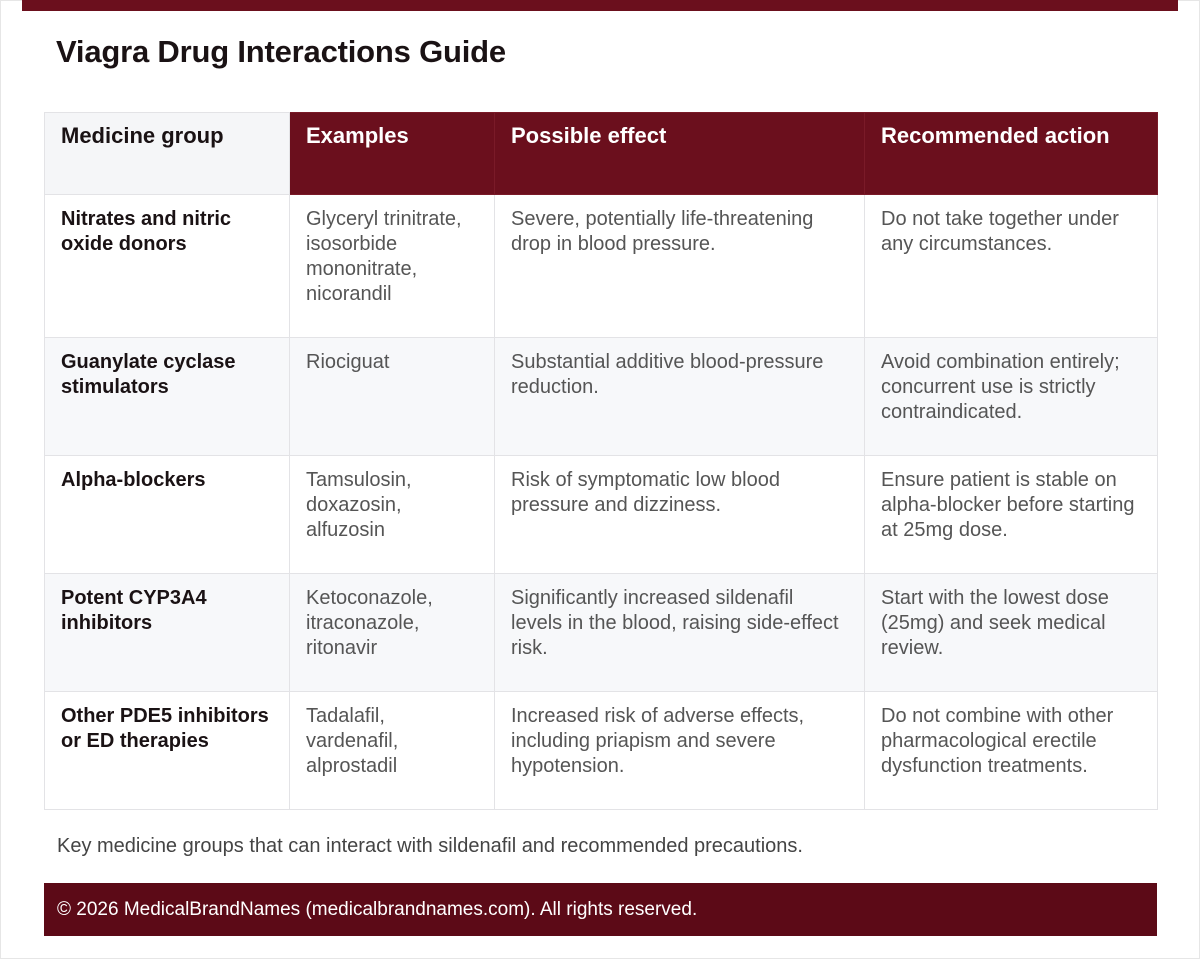  I want to click on page-title: Viagra Drug Interactions Guide, so click(281, 51).